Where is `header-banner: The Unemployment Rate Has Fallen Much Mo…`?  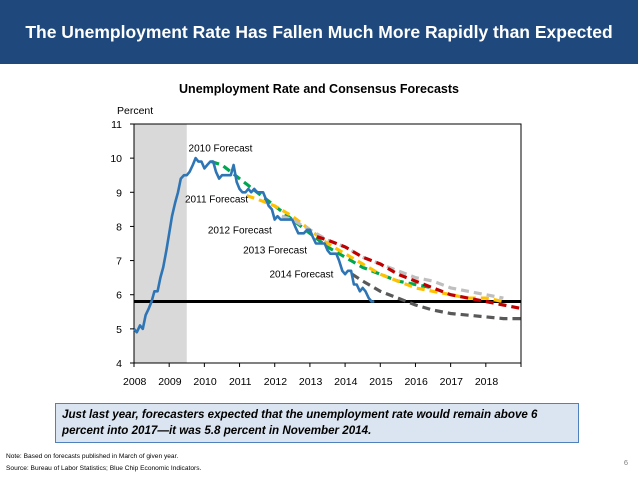 header-banner: The Unemployment Rate Has Fallen Much Mo… is located at coordinates (319, 32).